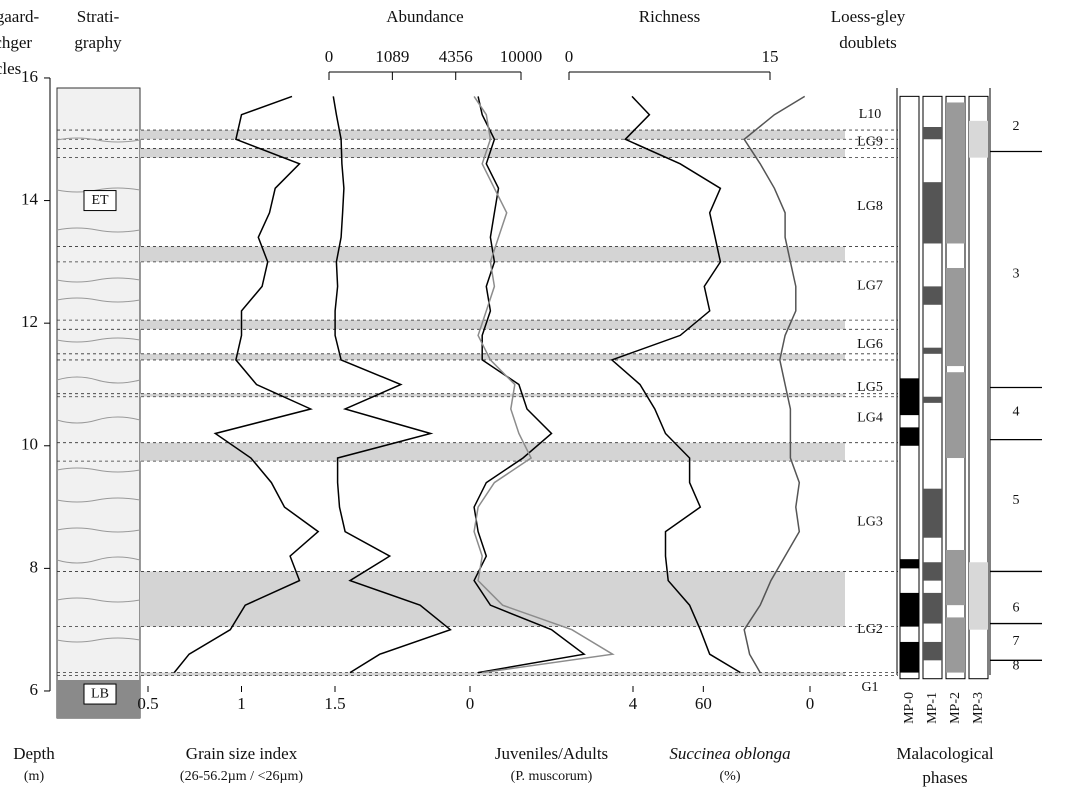 The height and width of the screenshot is (794, 1074). Describe the element at coordinates (870, 286) in the screenshot. I see `zone-label: LG7` at that location.